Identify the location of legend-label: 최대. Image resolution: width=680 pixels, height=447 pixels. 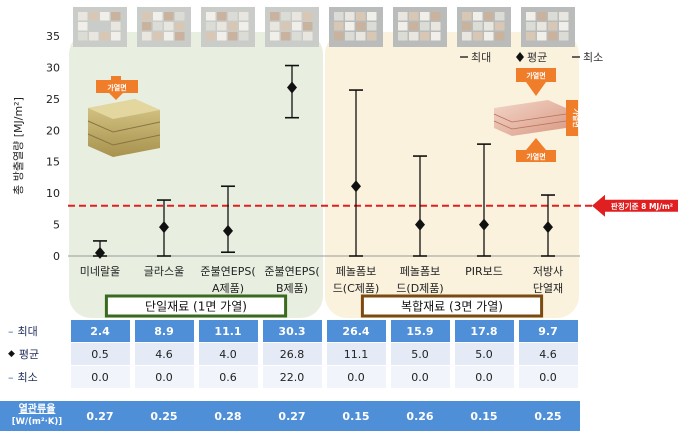
(481, 57).